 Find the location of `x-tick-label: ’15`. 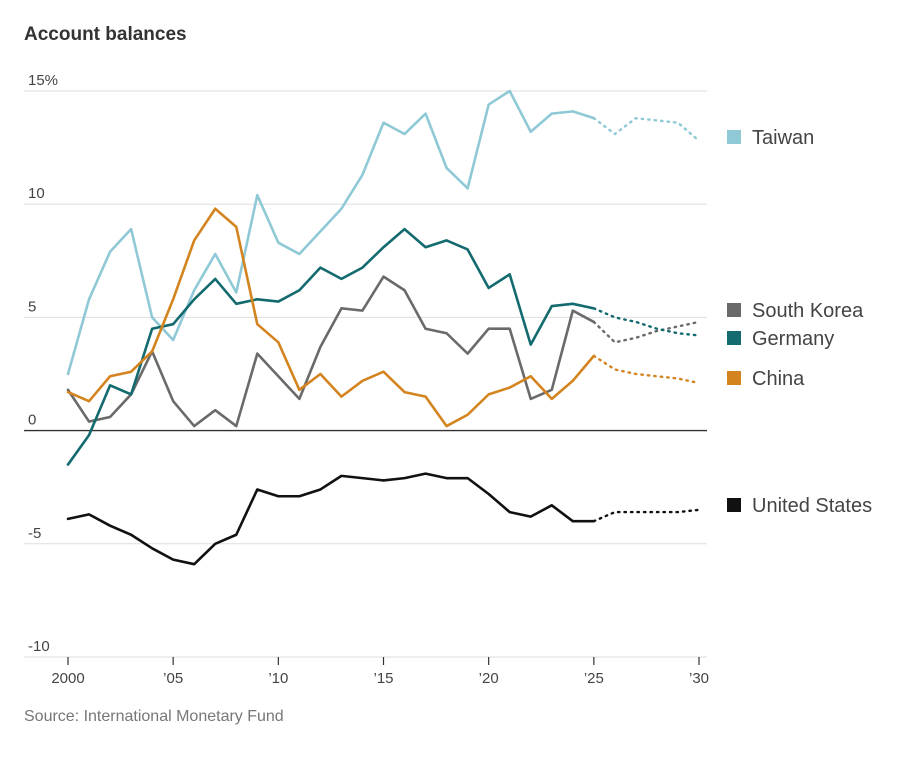

x-tick-label: ’15 is located at coordinates (383, 678).